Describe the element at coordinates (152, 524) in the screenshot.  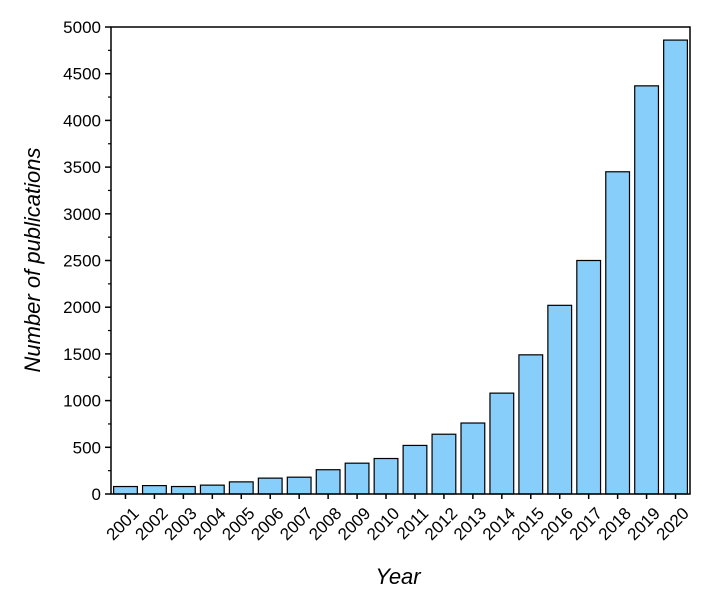
I see `x-tick-label: 2002` at that location.